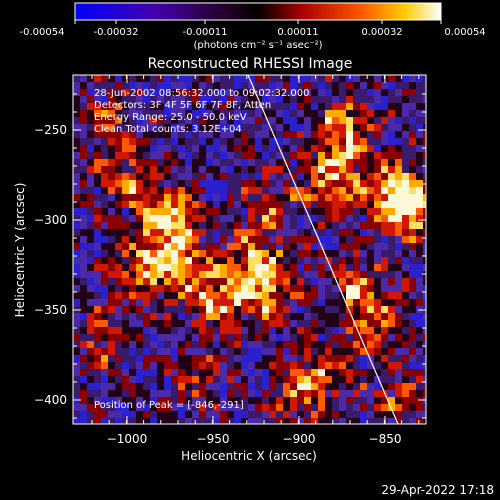  What do you see at coordinates (250, 64) in the screenshot?
I see `plot-title: Reconstructed RHESSI Image` at bounding box center [250, 64].